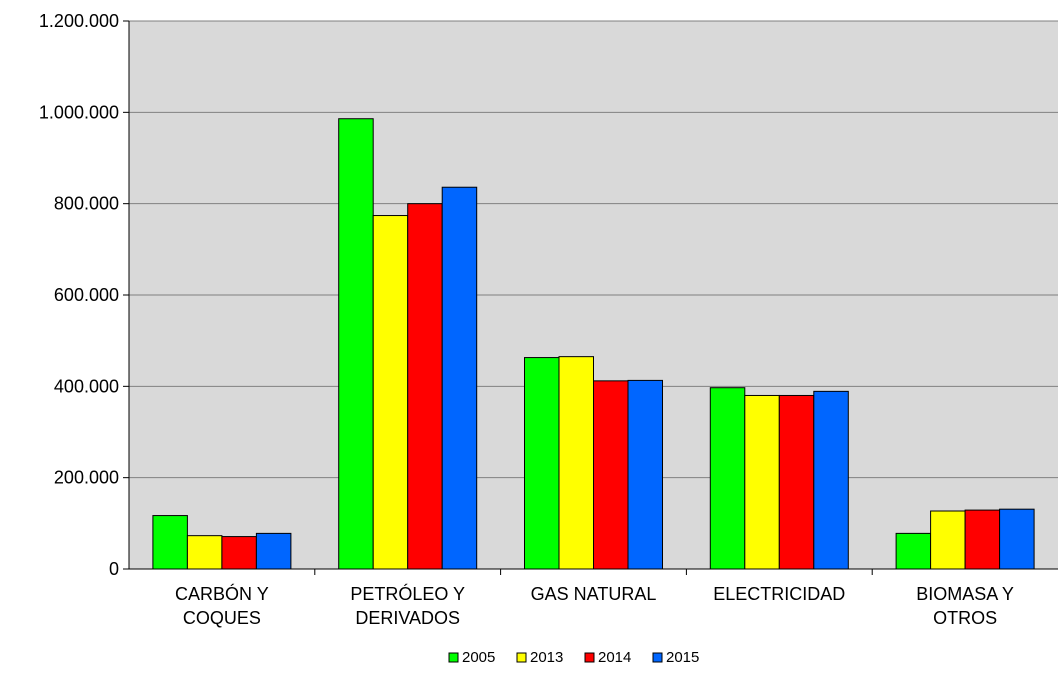 This screenshot has width=1058, height=677. I want to click on legend-label-2015: 2015, so click(682, 657).